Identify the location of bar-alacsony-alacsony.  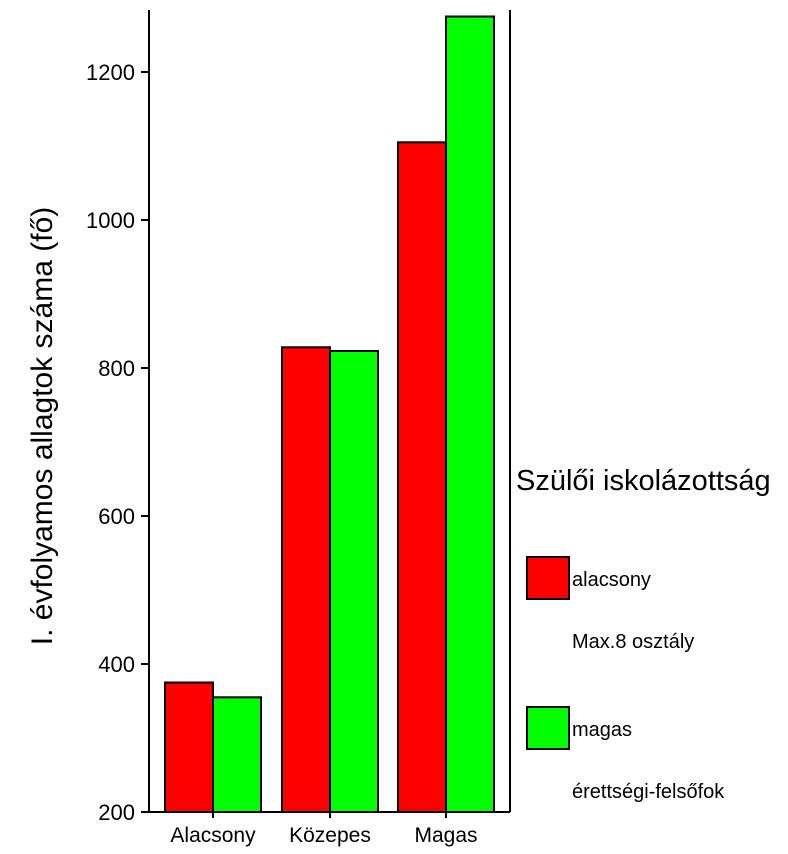
(189, 747).